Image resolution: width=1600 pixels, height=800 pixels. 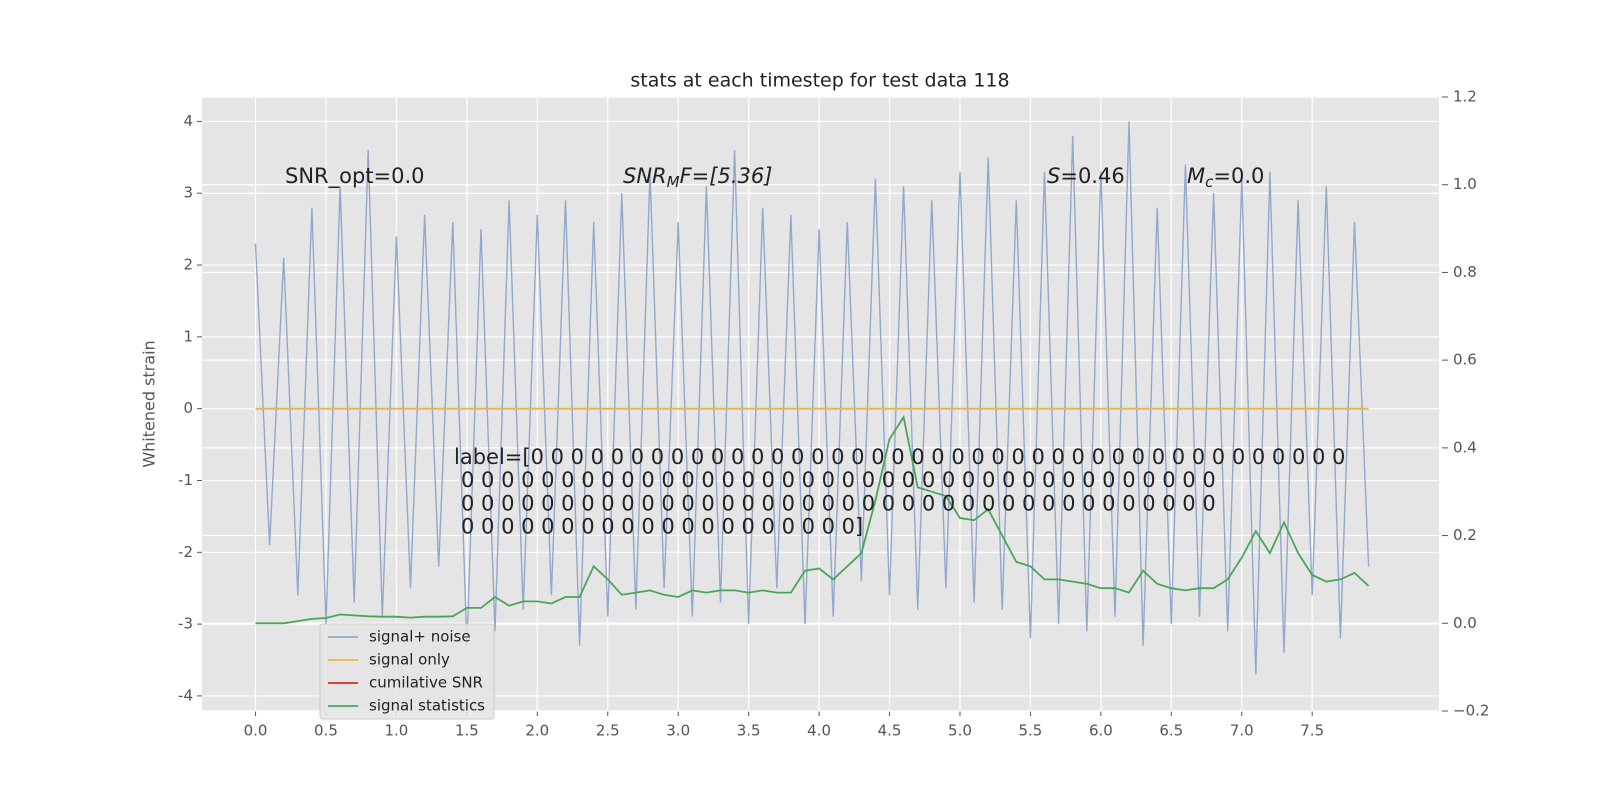 I want to click on y-tick-label: -1, so click(x=185, y=480).